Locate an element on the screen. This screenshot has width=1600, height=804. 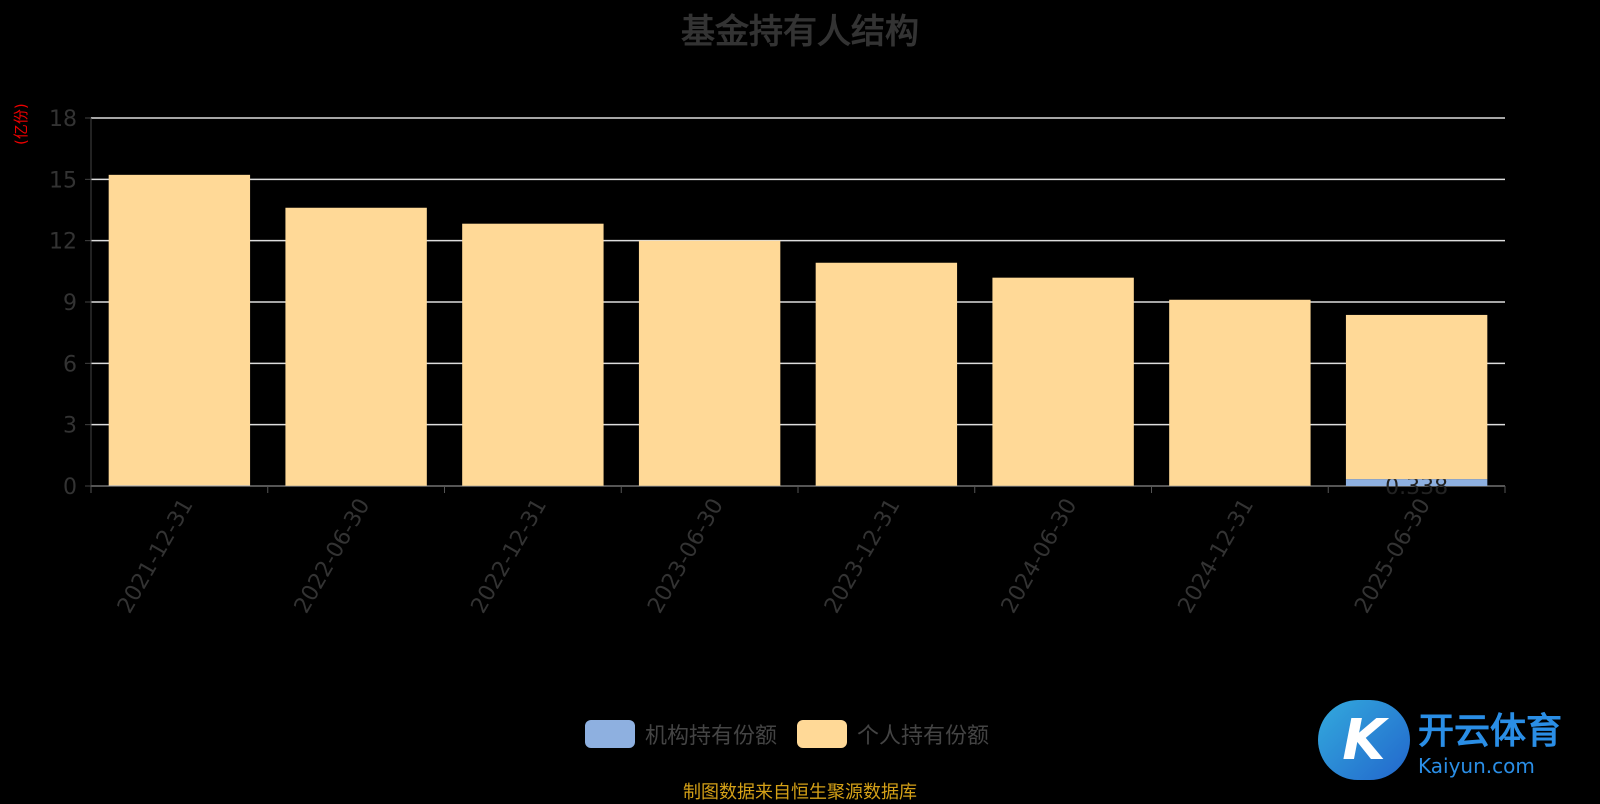
x-tick-label: 2025-06-30 is located at coordinates (1393, 556).